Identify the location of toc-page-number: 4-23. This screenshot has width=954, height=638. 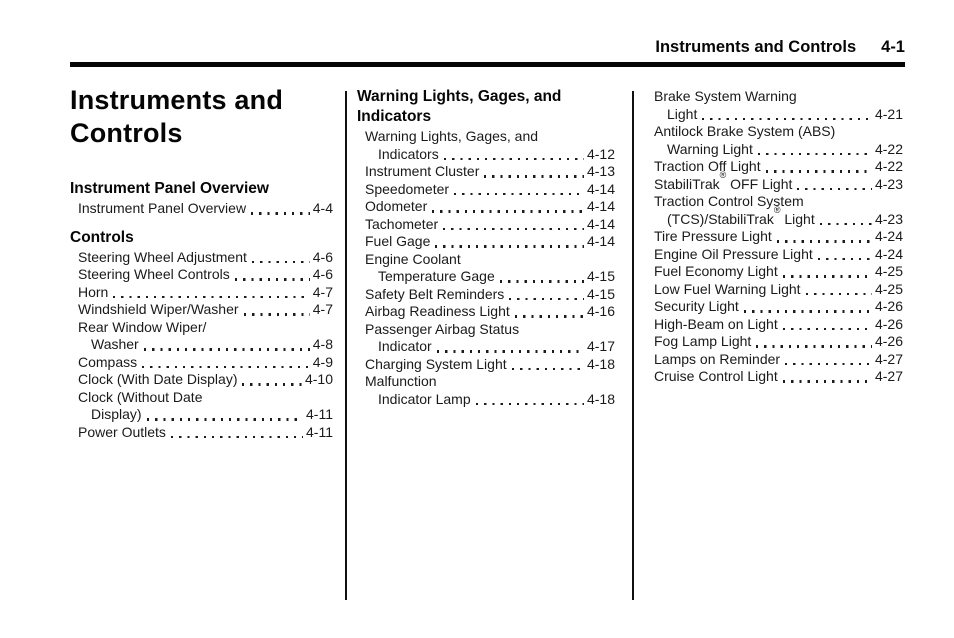
(888, 218).